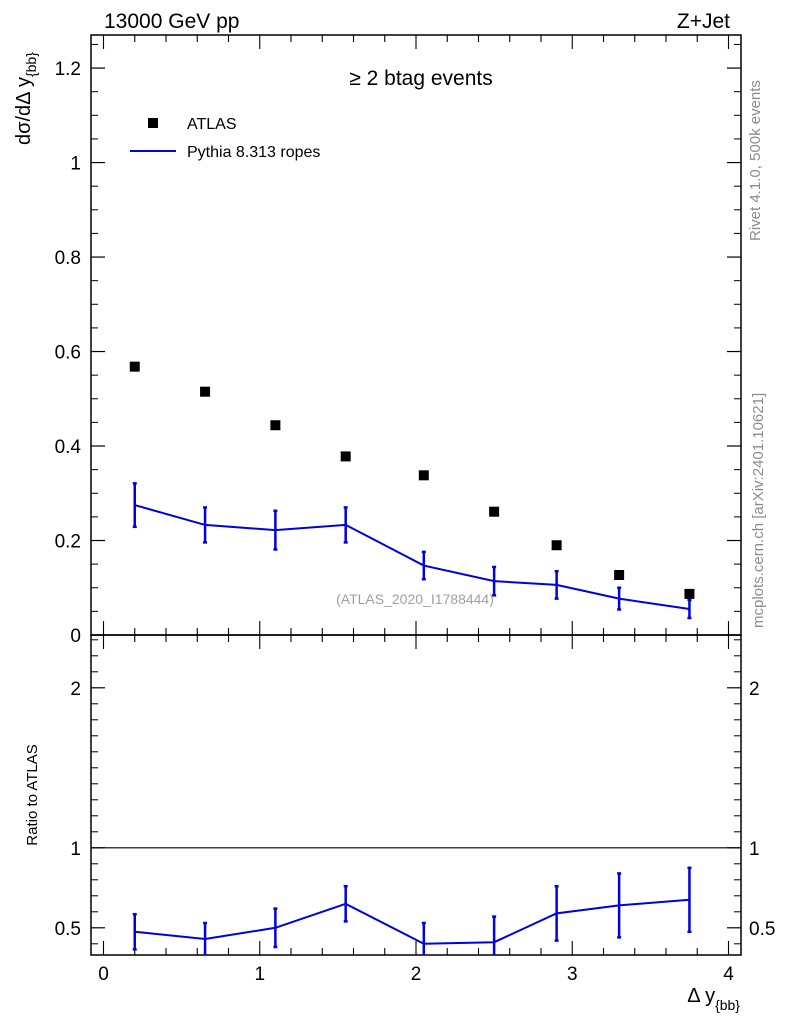 This screenshot has width=786, height=1024. Describe the element at coordinates (572, 974) in the screenshot. I see `x-tick-label: 3` at that location.